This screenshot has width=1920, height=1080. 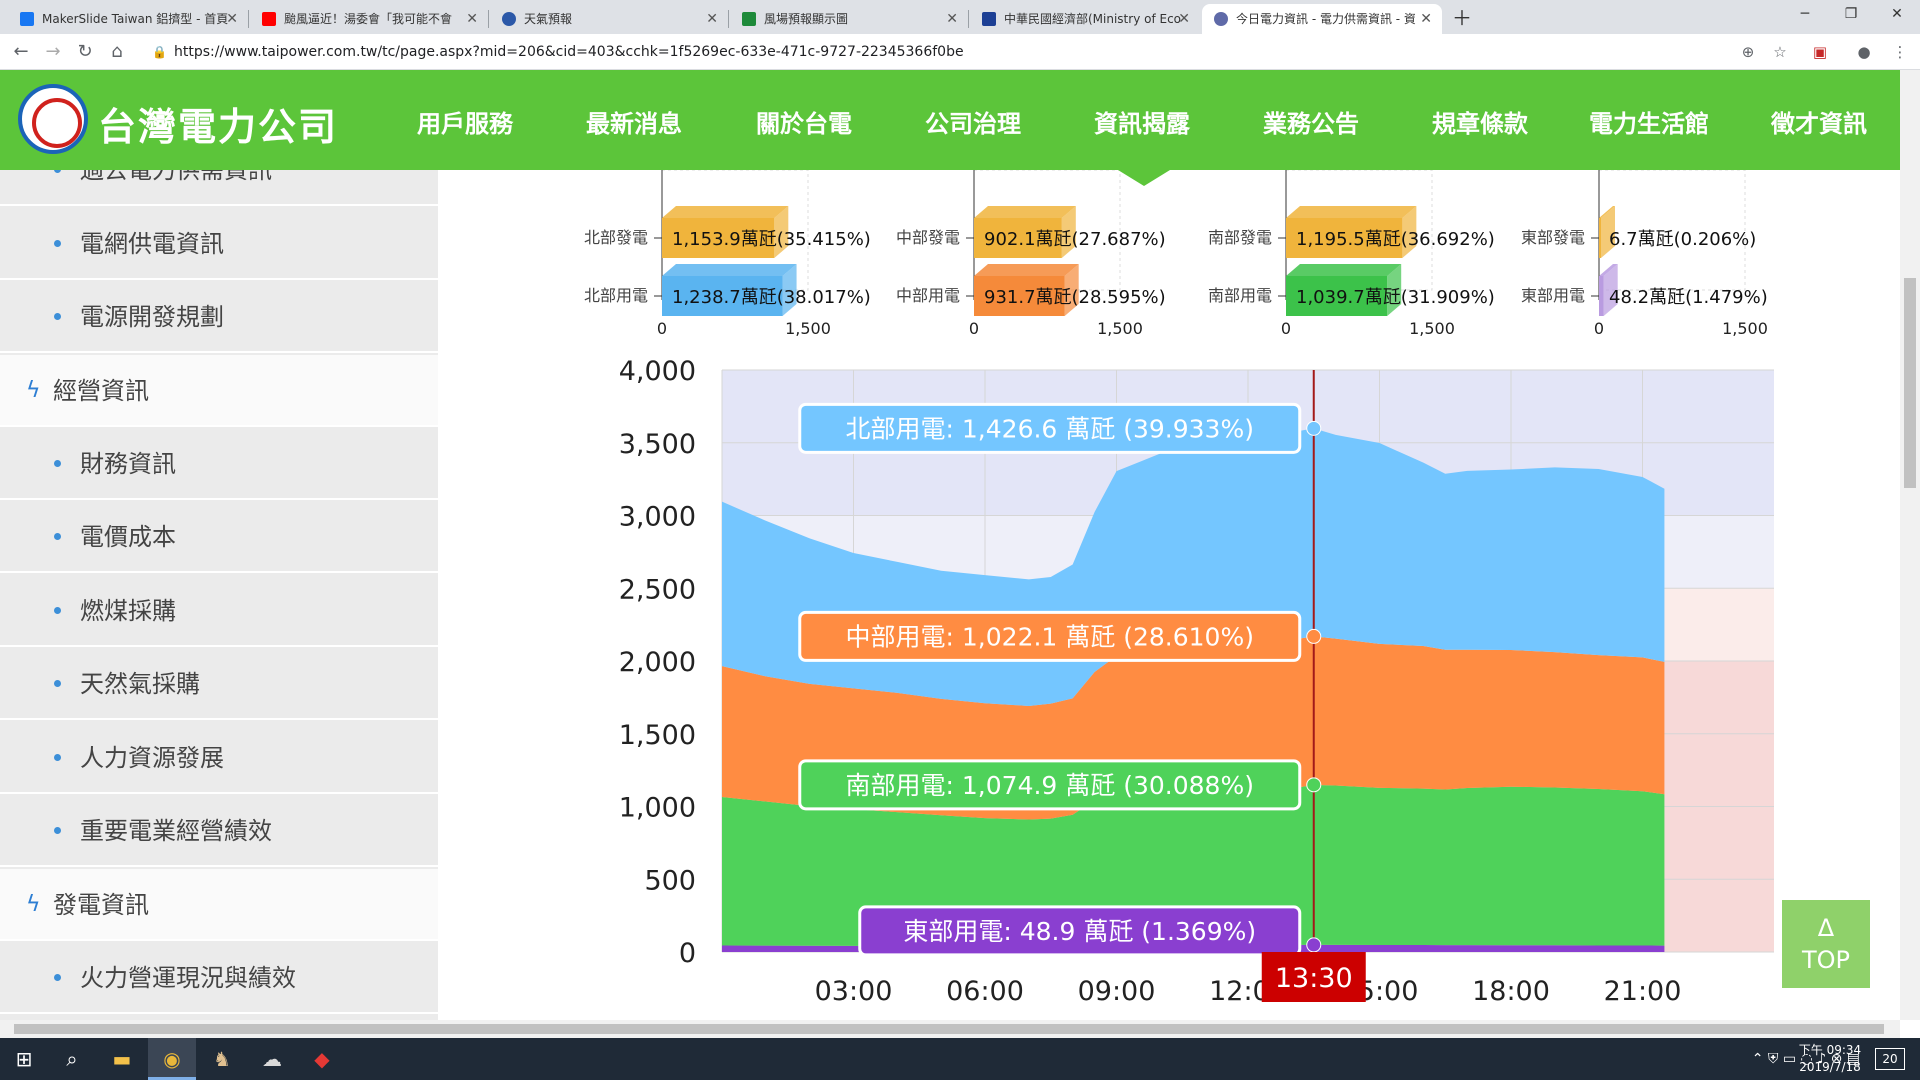 What do you see at coordinates (1649, 124) in the screenshot?
I see `menu-item-power-life: 電力生活館` at bounding box center [1649, 124].